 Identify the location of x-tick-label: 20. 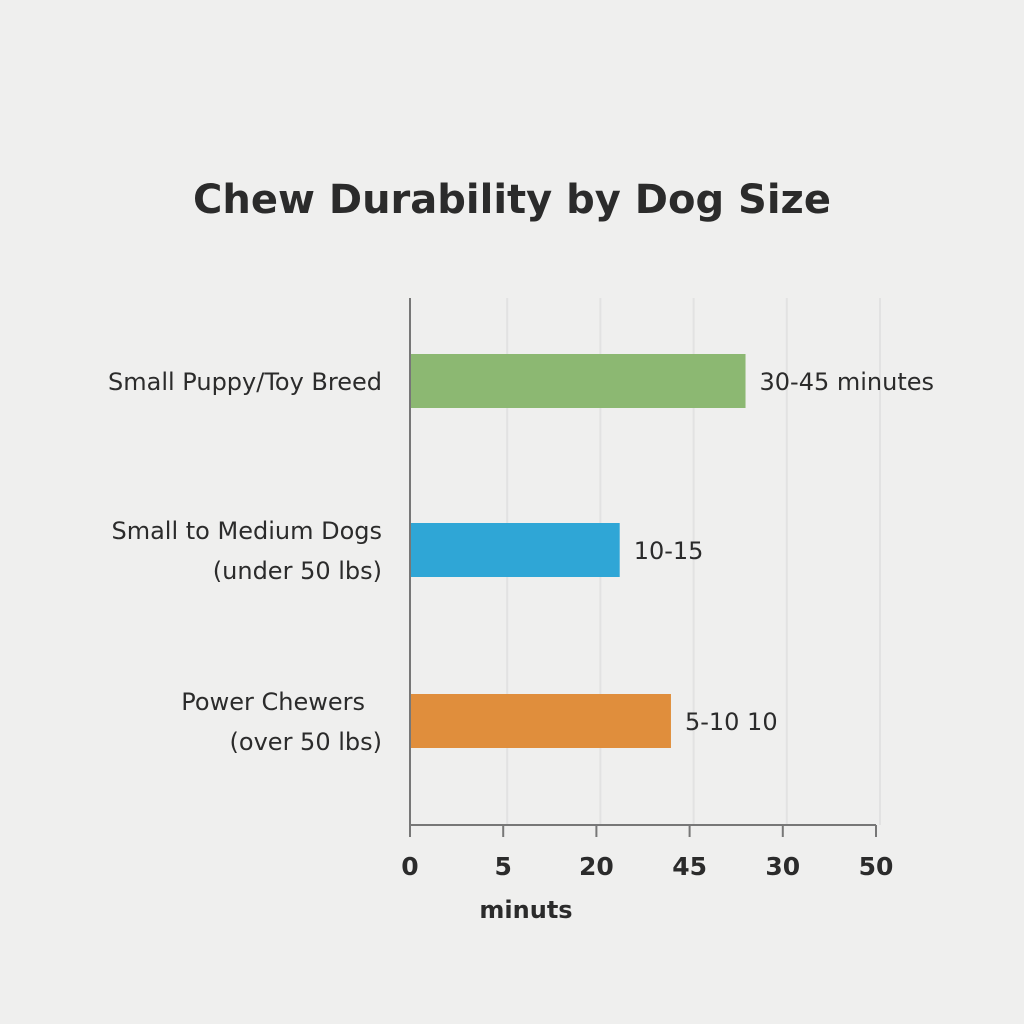
(596, 866).